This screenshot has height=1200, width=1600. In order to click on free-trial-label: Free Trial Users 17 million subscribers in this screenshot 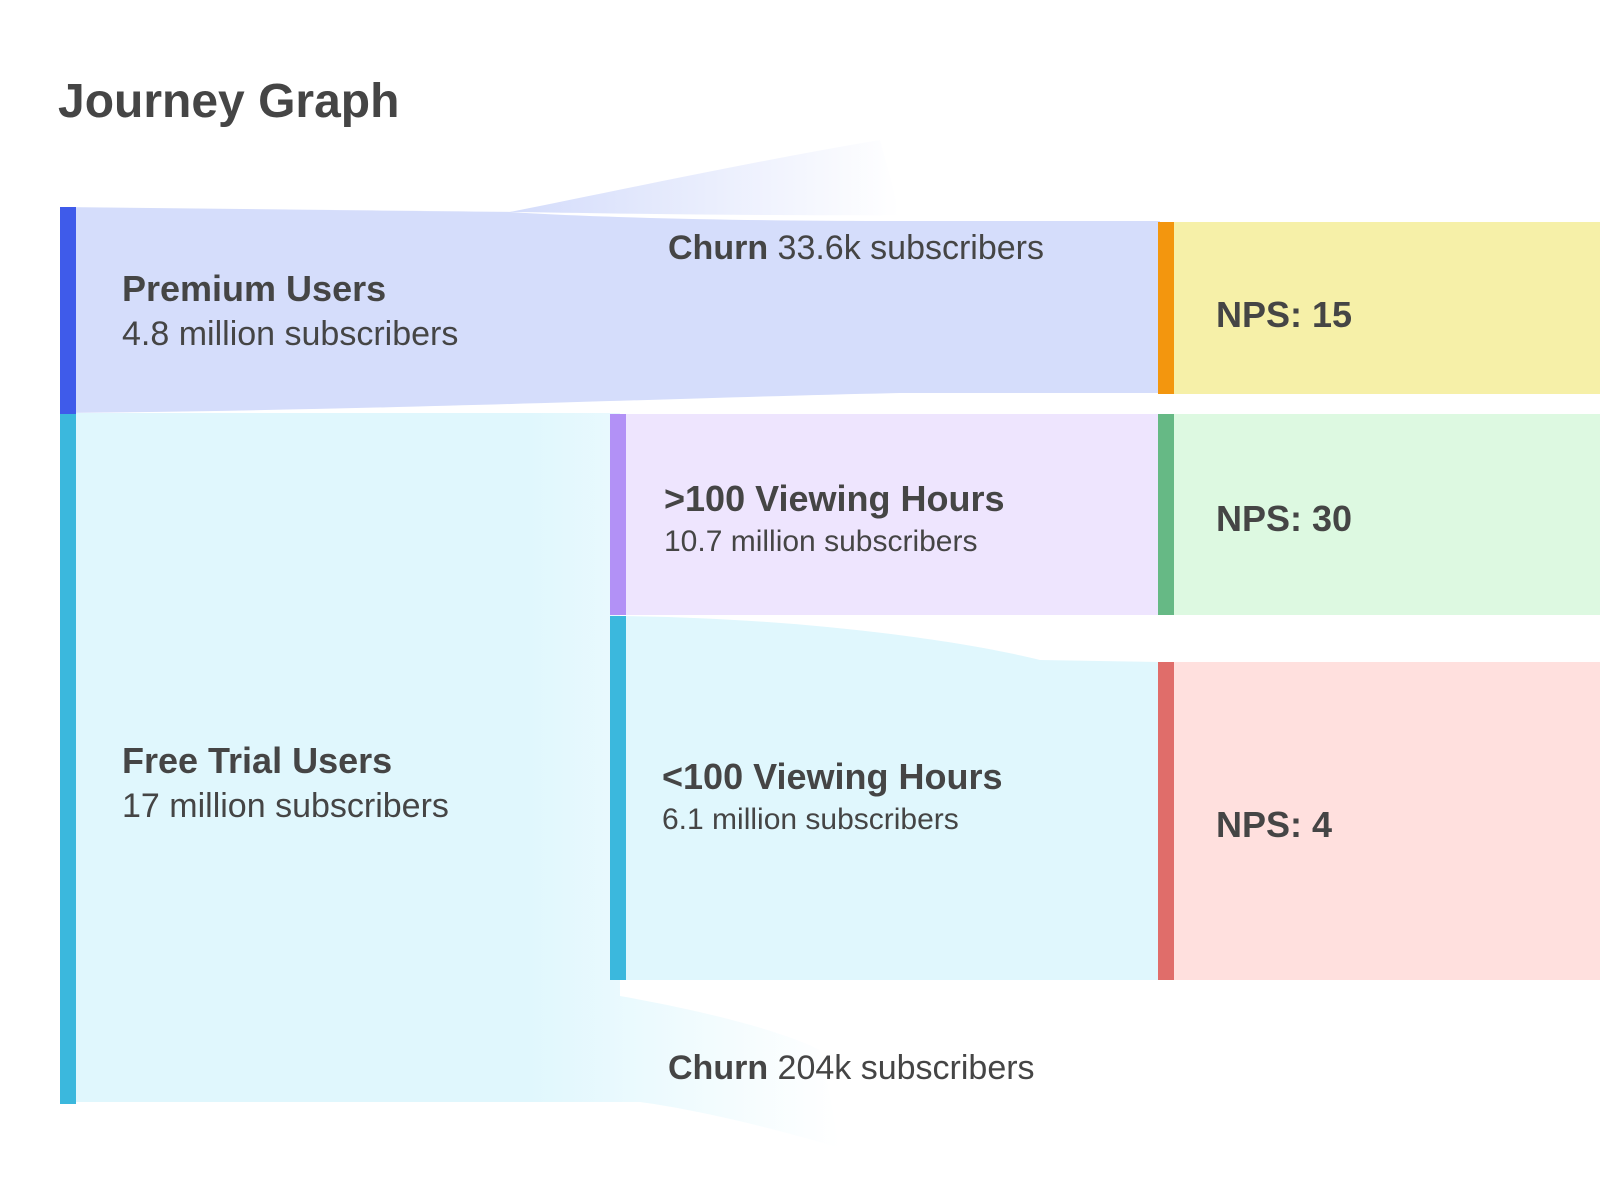, I will do `click(285, 783)`.